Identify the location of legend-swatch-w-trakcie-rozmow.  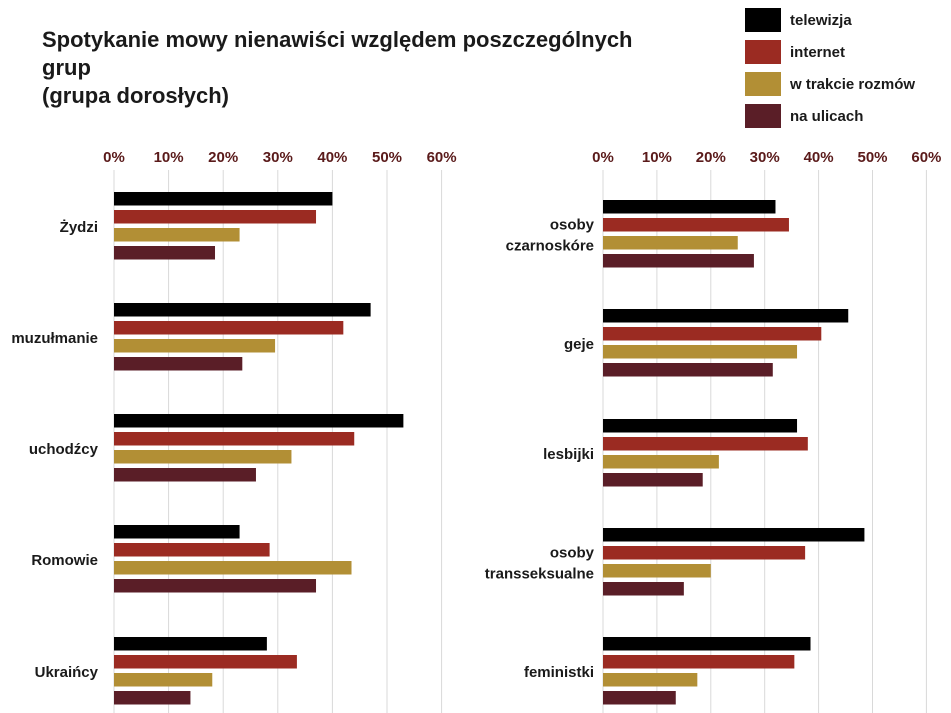
(763, 84).